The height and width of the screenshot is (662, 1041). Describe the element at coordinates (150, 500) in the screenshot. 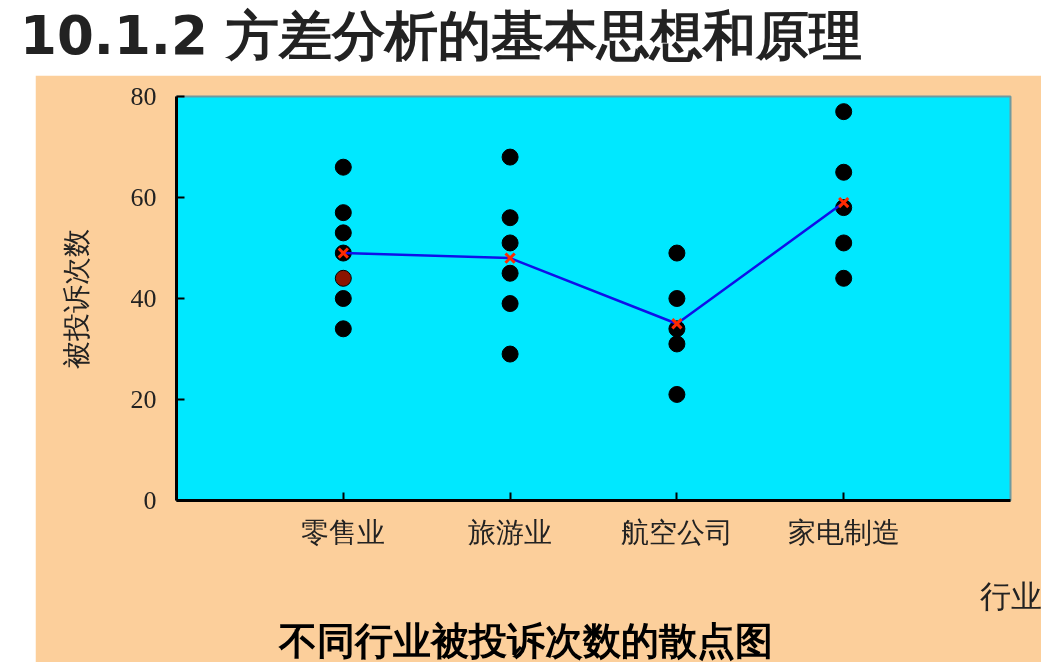

I see `y-tick-label: 0` at that location.